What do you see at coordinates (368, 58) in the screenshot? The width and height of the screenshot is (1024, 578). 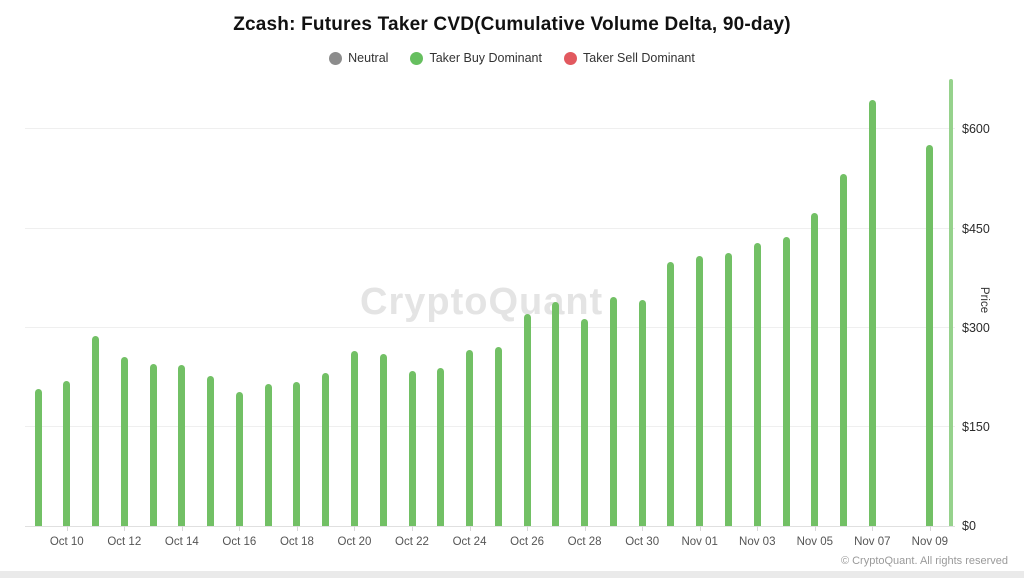 I see `legend-label-neutral: Neutral` at bounding box center [368, 58].